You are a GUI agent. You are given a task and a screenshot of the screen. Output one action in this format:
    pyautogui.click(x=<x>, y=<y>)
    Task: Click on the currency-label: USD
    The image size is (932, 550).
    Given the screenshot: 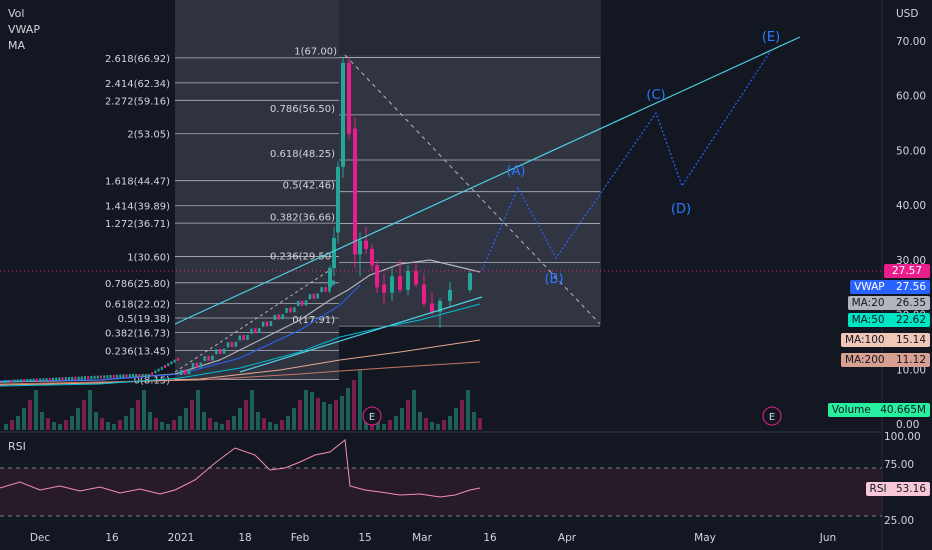 What is the action you would take?
    pyautogui.click(x=907, y=14)
    